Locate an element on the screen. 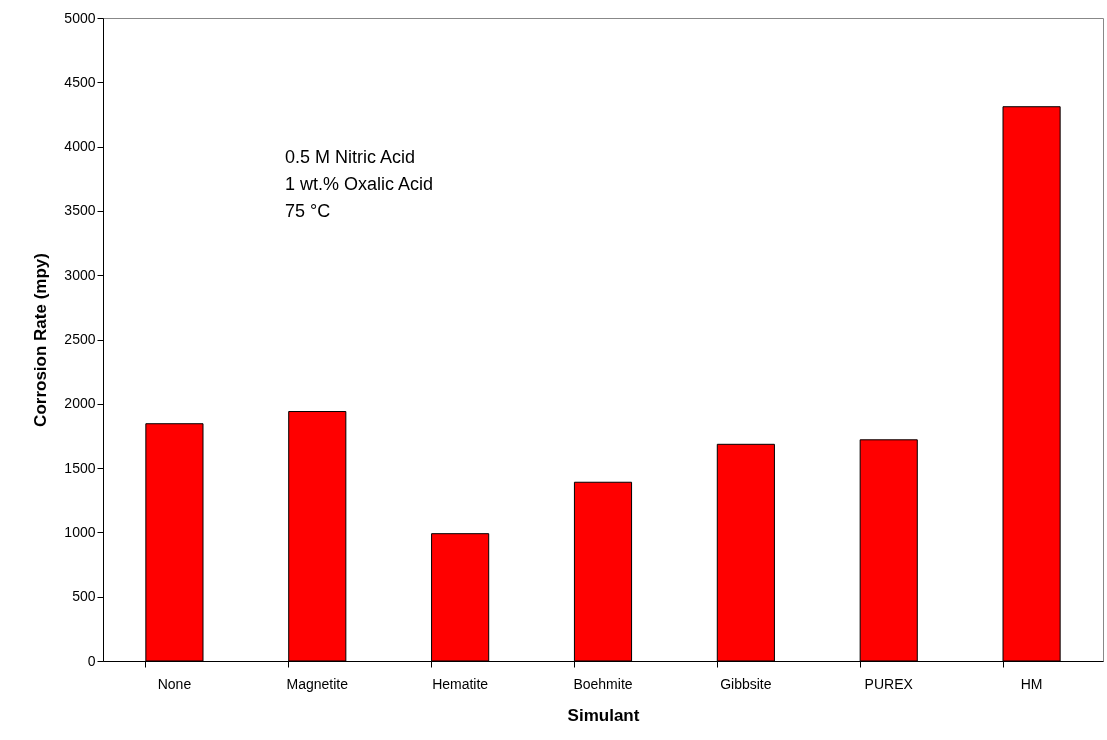 The height and width of the screenshot is (740, 1107). annotation: 0.5 M Nitric Acid is located at coordinates (350, 157).